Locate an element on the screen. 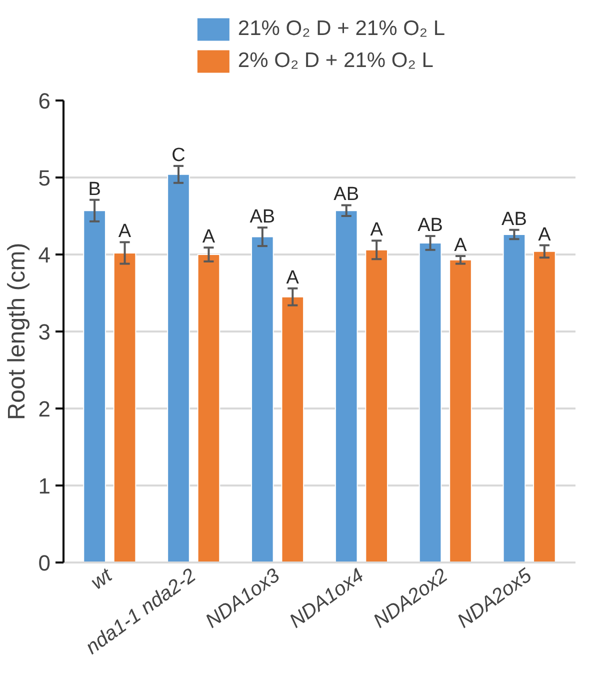 This screenshot has height=682, width=598. legend-label: 2% O₂ D + 21% O₂ L is located at coordinates (336, 61).